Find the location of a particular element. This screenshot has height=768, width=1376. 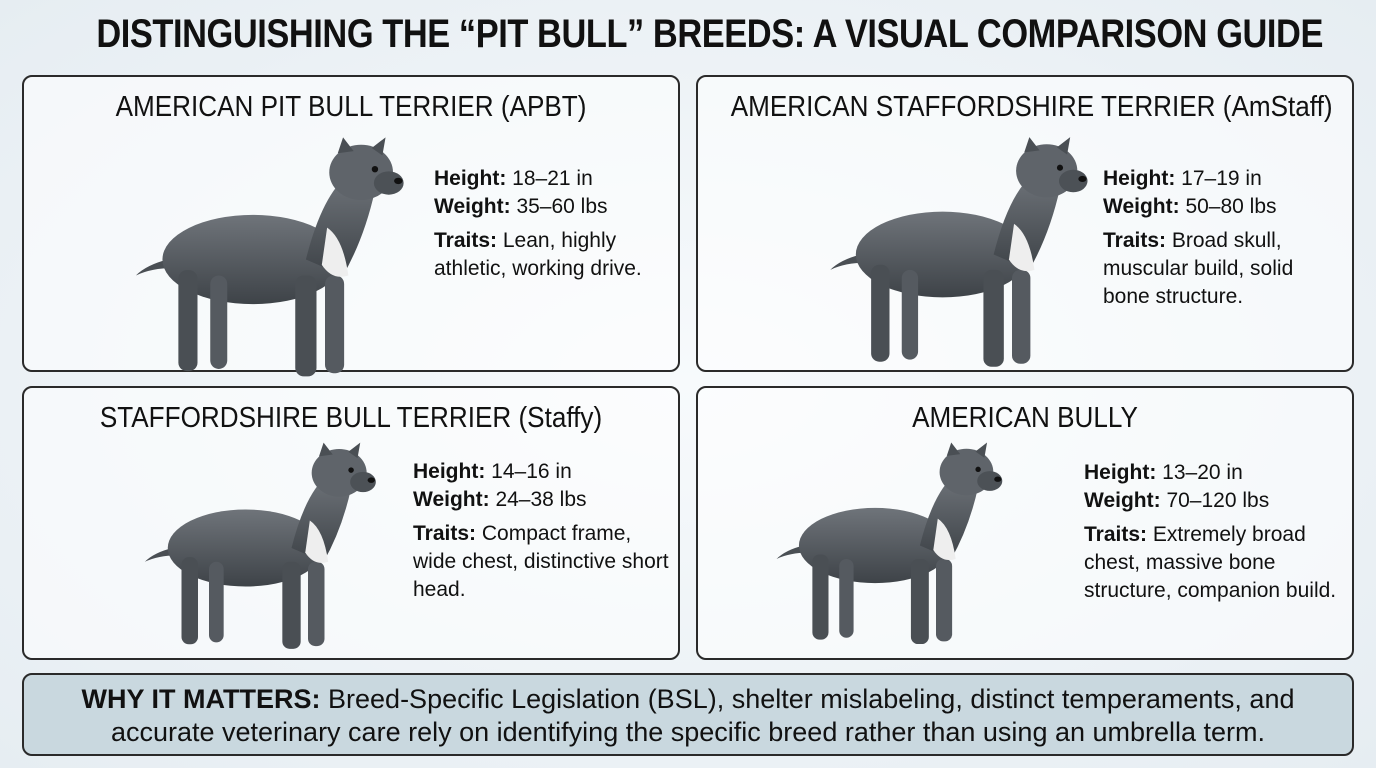

height-row: Height: 18–21 in is located at coordinates (544, 179).